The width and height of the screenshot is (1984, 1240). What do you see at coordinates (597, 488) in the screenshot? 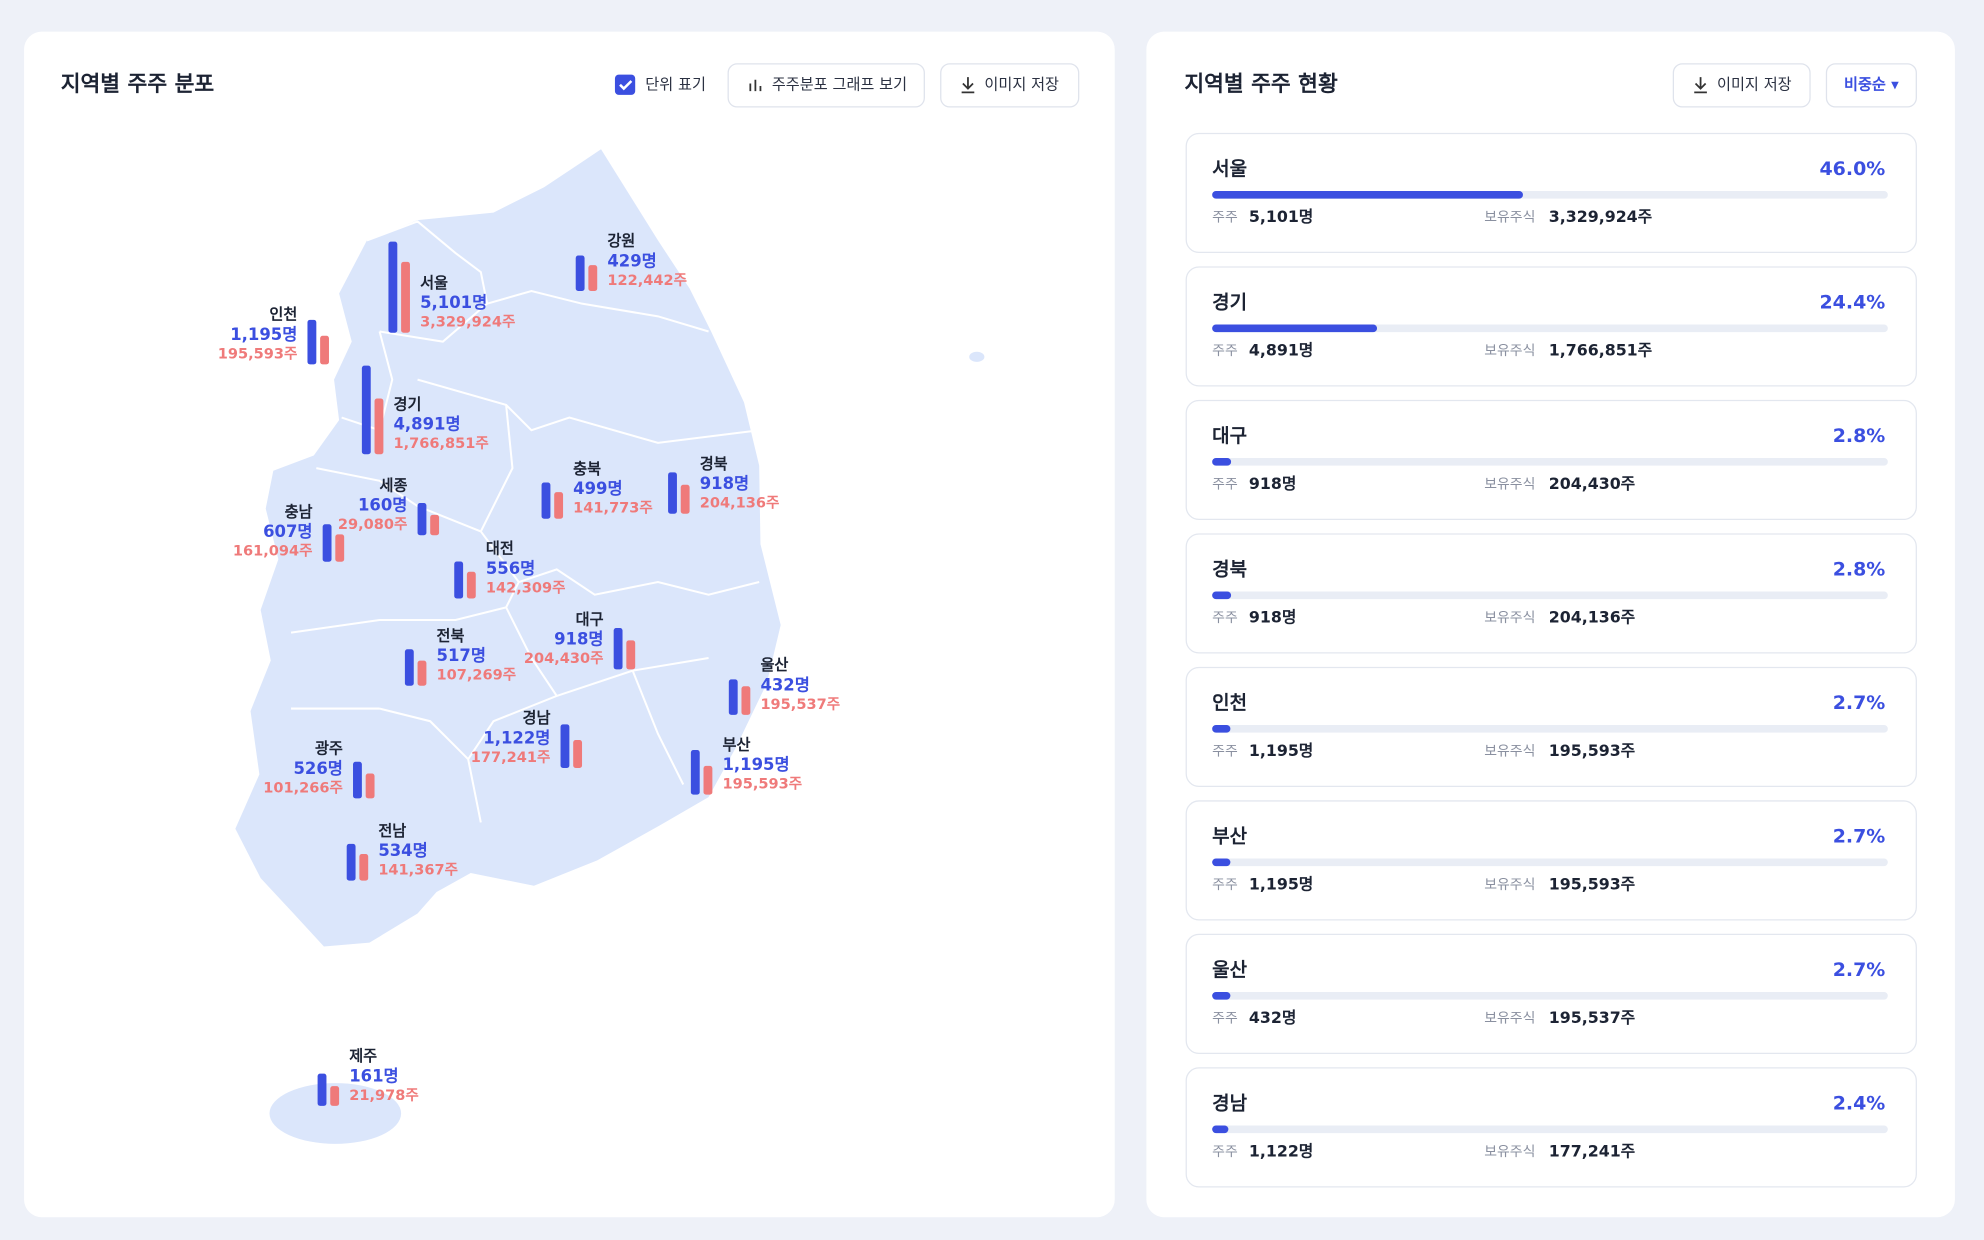
I see `holders-label: 499명` at bounding box center [597, 488].